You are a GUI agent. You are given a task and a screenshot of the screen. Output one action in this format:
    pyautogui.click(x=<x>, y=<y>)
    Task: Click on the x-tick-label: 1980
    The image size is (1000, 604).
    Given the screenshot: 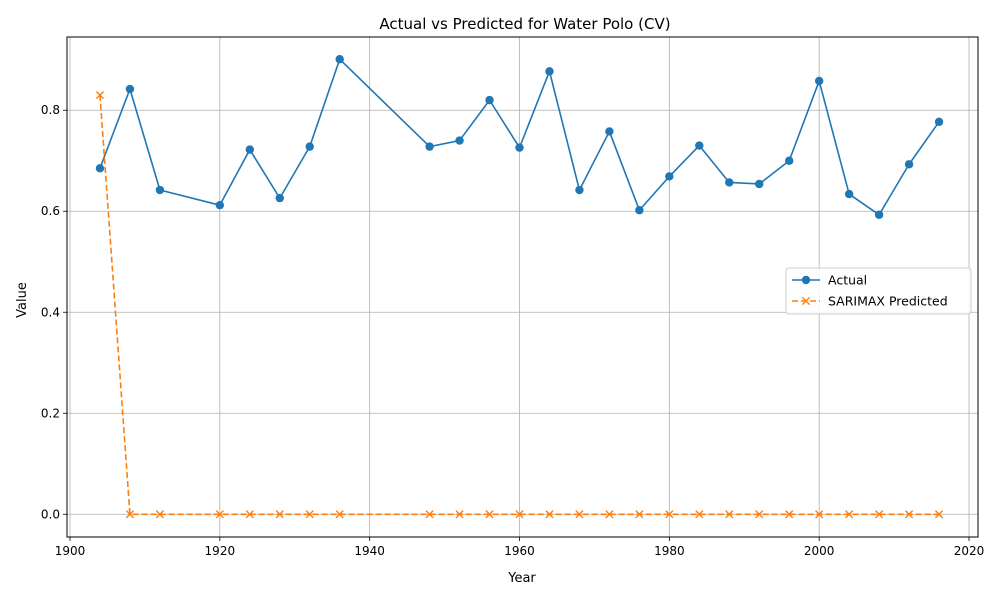 What is the action you would take?
    pyautogui.click(x=669, y=551)
    